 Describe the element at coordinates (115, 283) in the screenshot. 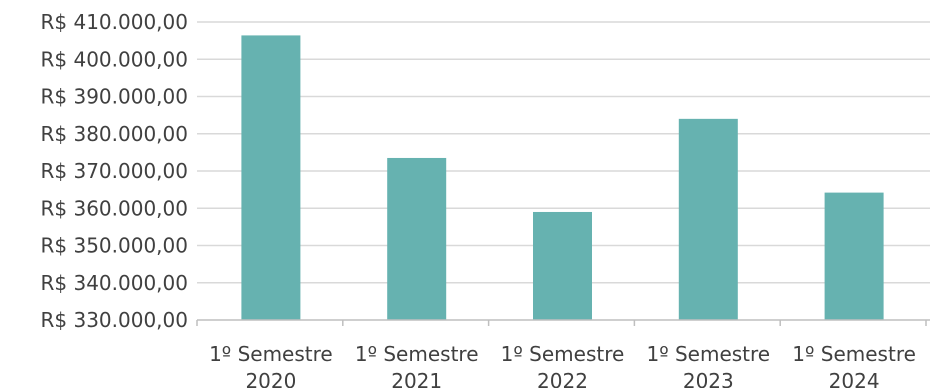

I see `y-tick-label: R$ 340.000,00` at that location.